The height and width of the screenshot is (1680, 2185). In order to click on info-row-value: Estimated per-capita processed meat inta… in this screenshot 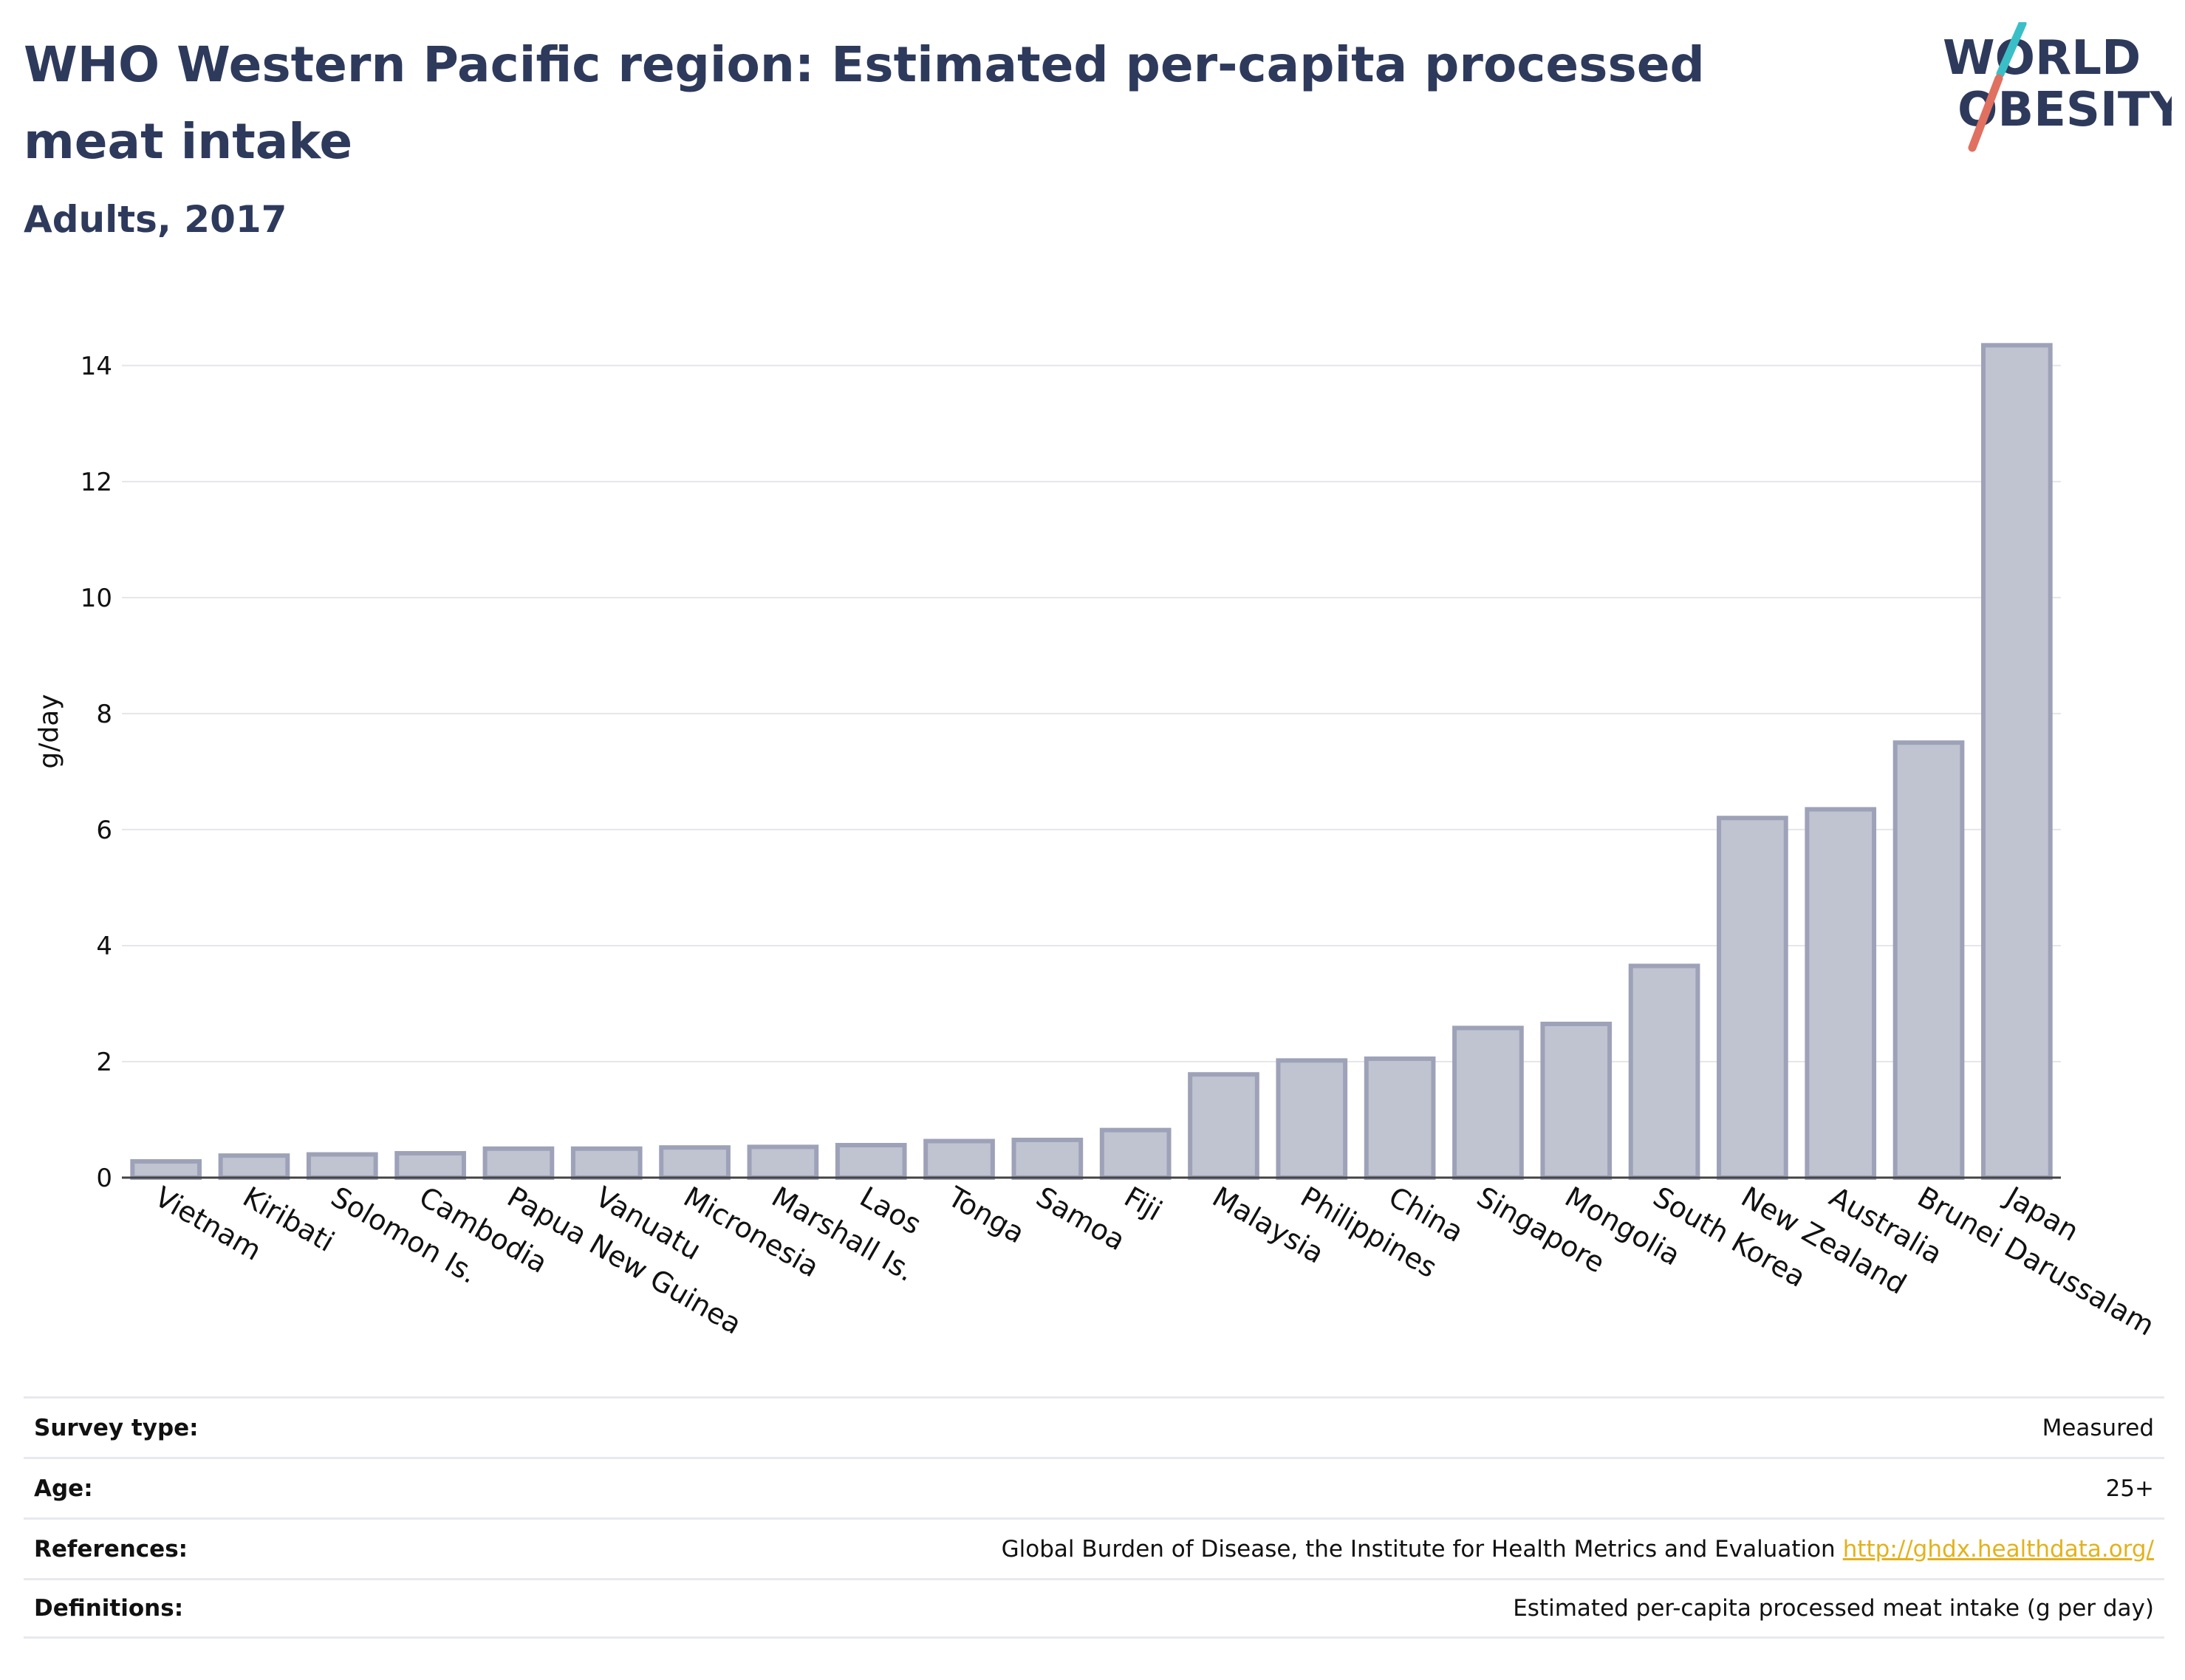, I will do `click(1833, 1608)`.